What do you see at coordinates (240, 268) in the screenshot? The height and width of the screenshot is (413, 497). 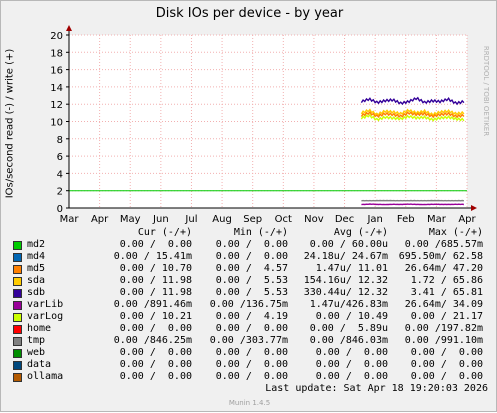 I see `legend-min: 0.00 / 4.57` at bounding box center [240, 268].